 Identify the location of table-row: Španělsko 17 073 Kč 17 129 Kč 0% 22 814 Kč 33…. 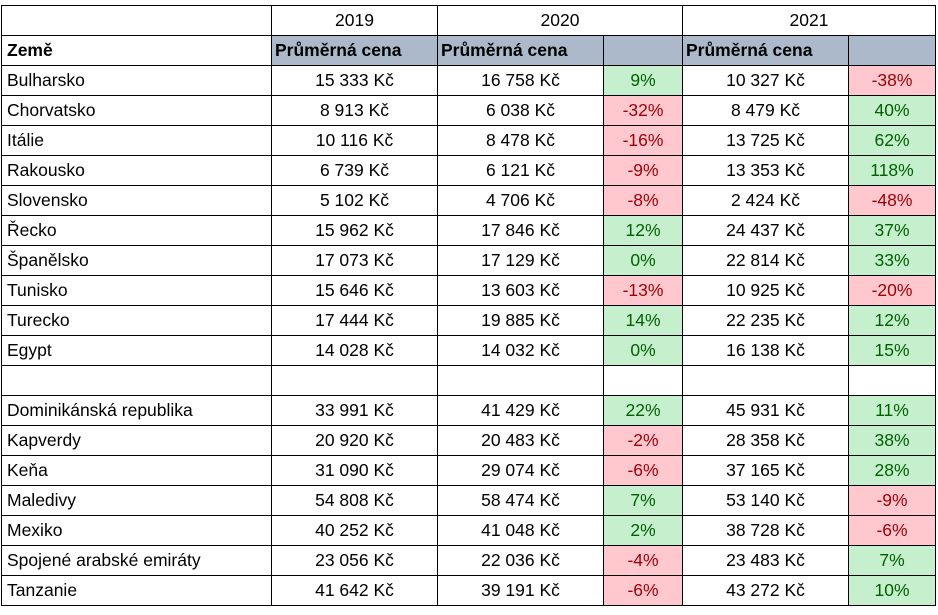
(468, 260).